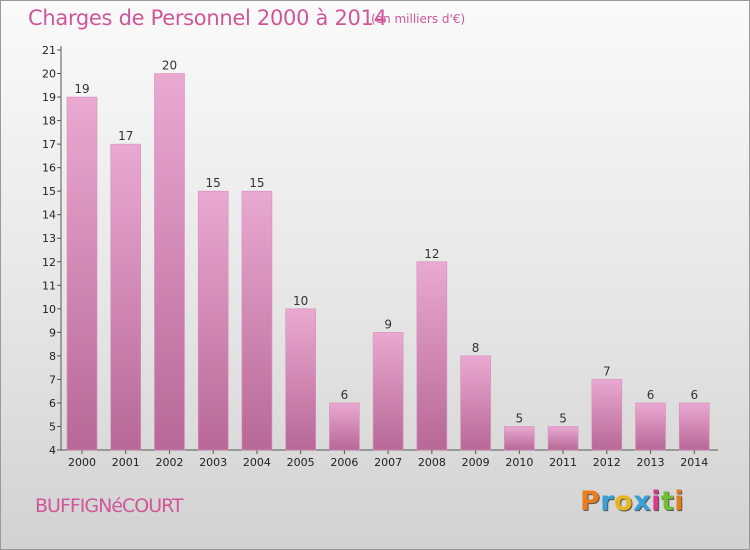  Describe the element at coordinates (213, 320) in the screenshot. I see `bar-2003` at that location.